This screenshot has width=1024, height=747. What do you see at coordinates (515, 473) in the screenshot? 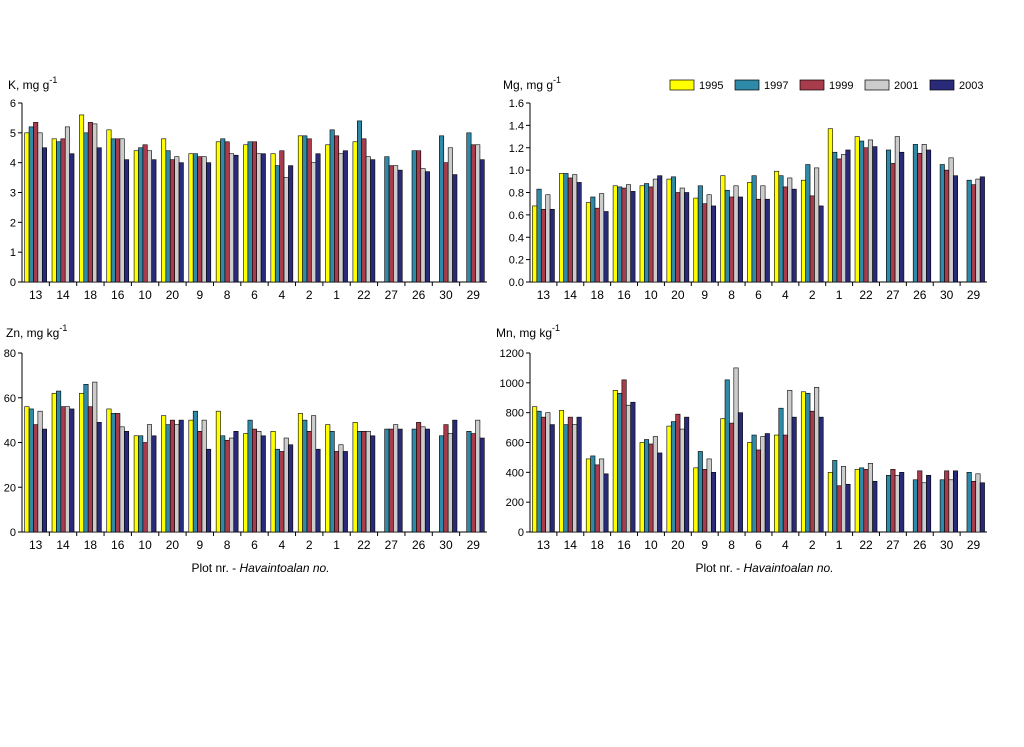
I see `y-tick-label: 400` at bounding box center [515, 473].